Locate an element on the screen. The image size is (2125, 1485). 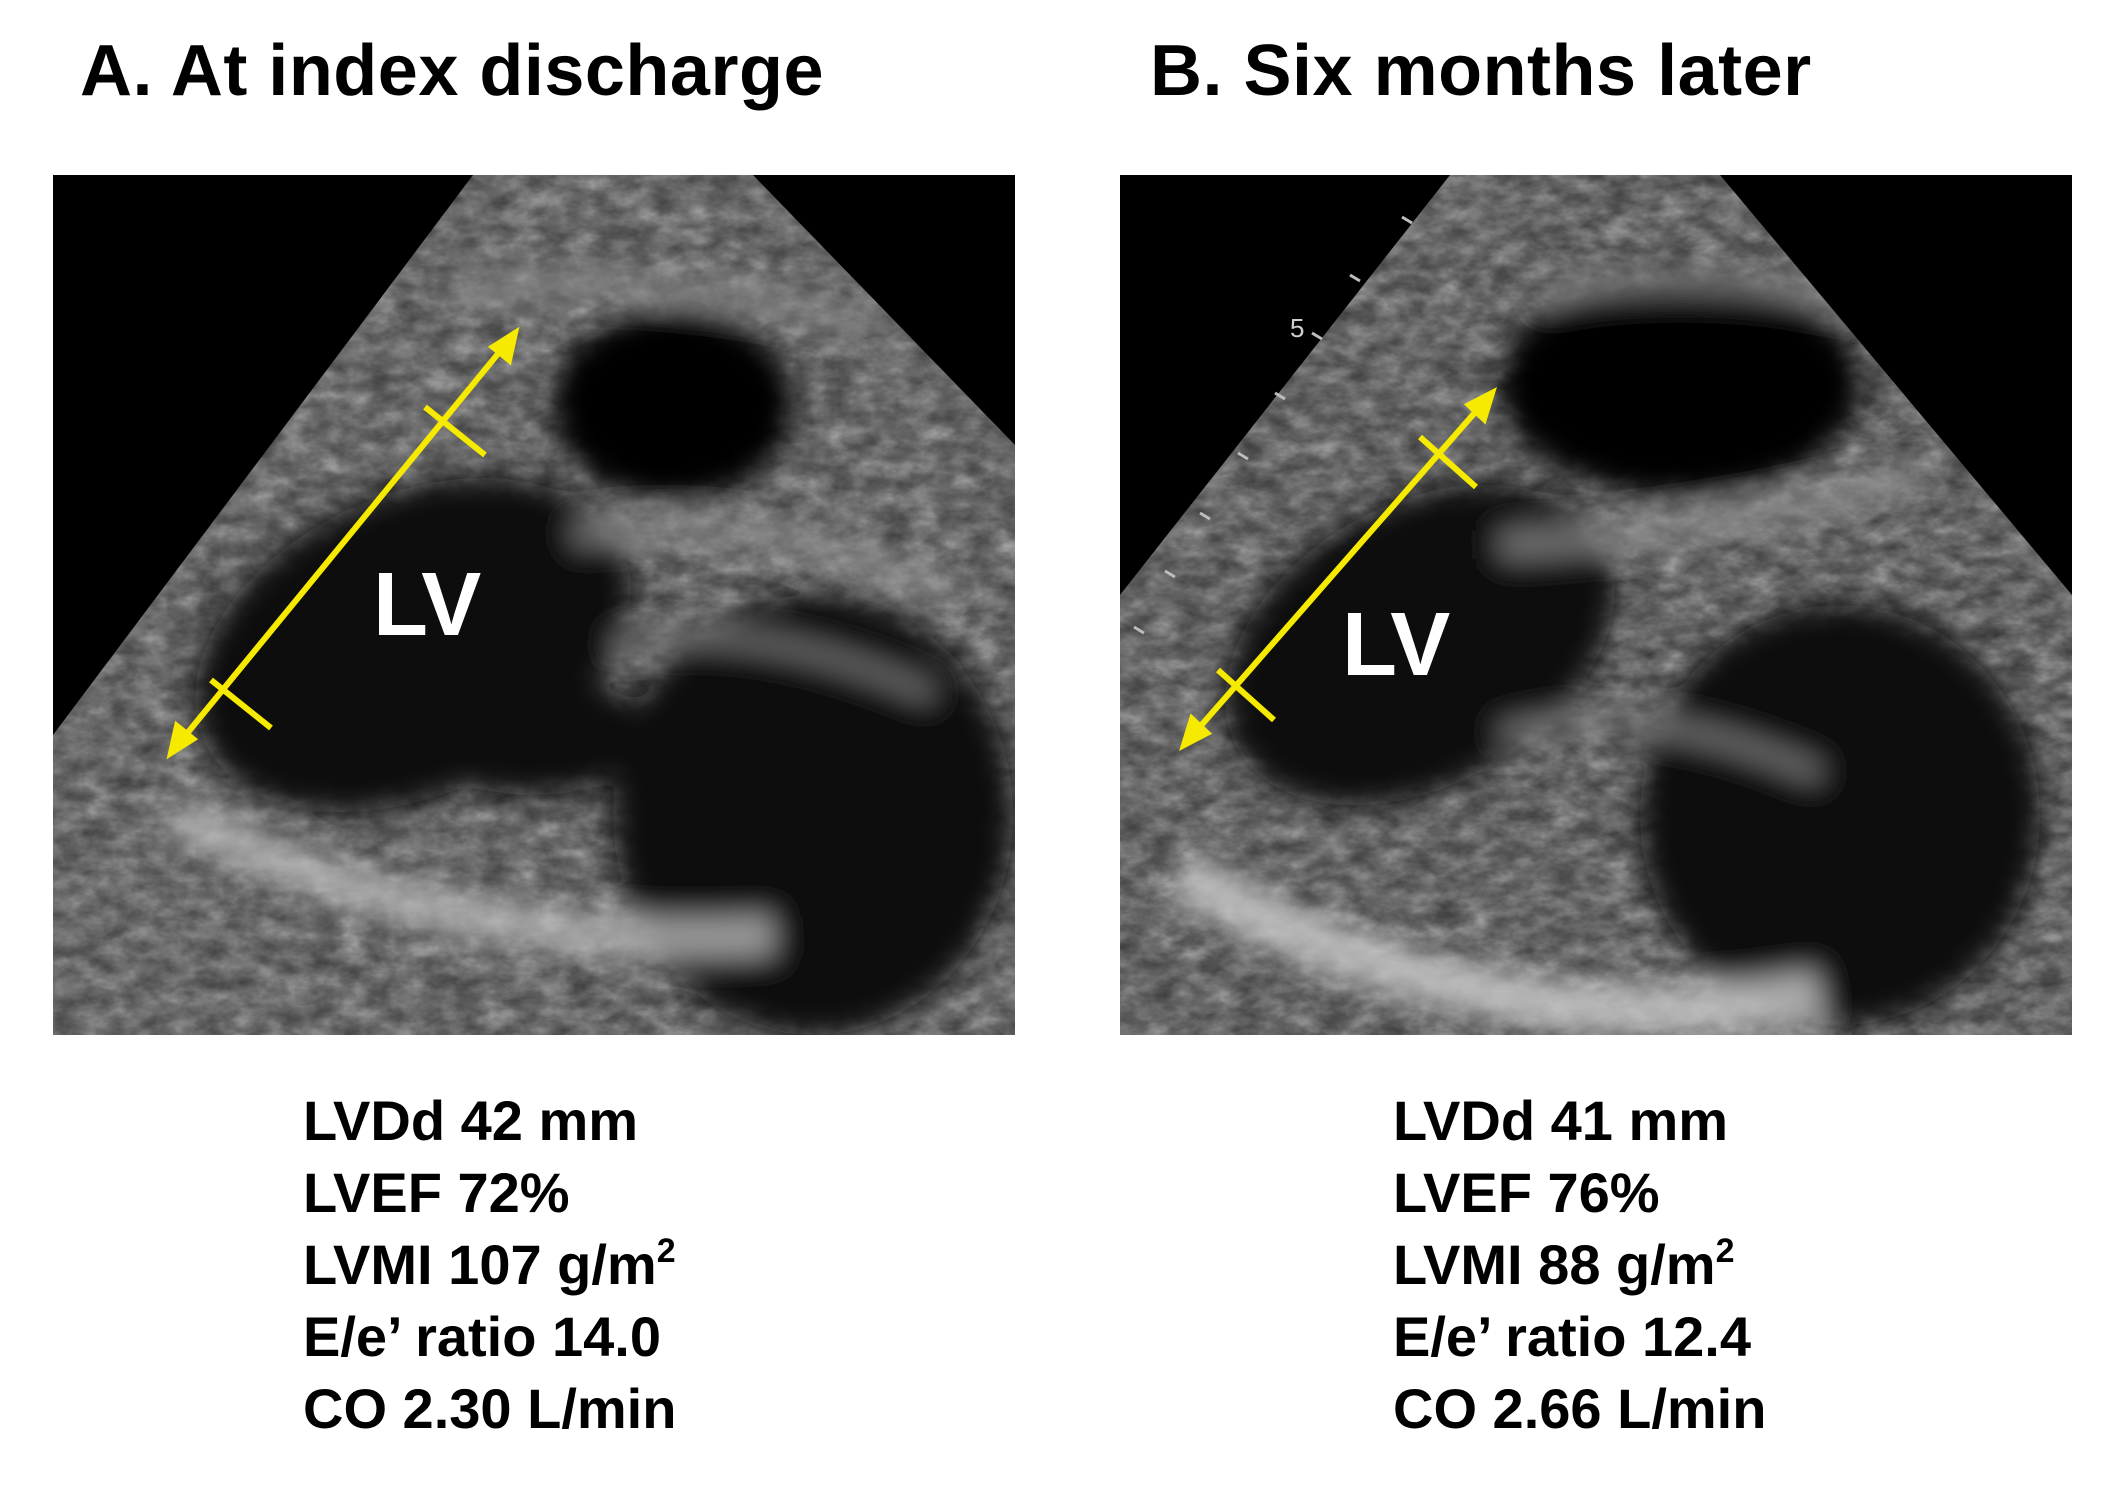
lv-label-a: LV is located at coordinates (427, 605).